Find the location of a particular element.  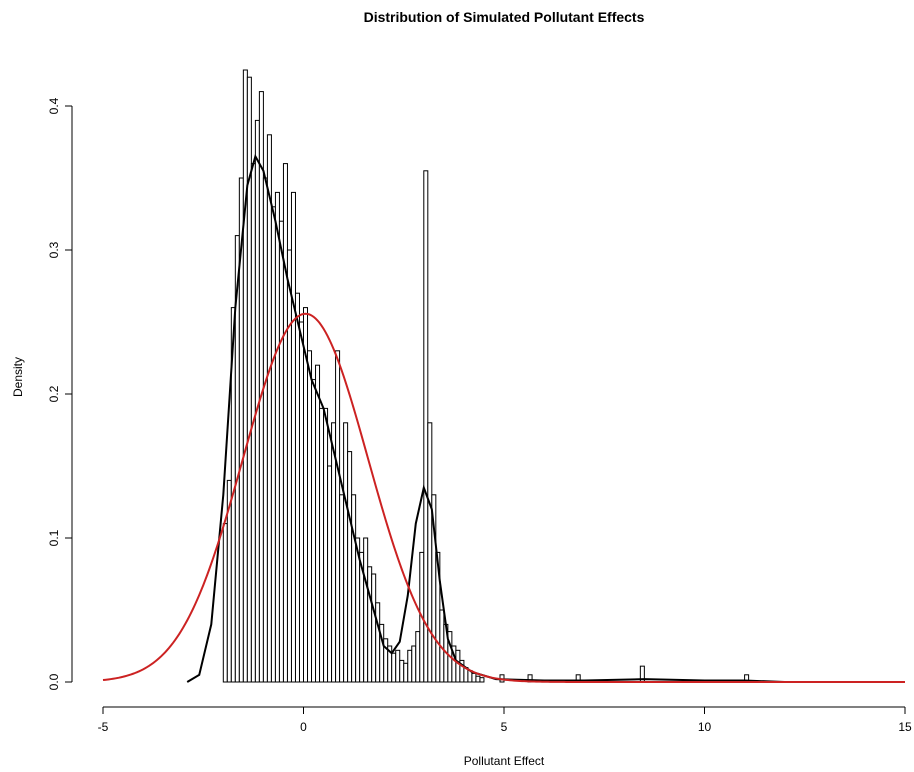

y-tick-label: 0.0 is located at coordinates (54, 681).